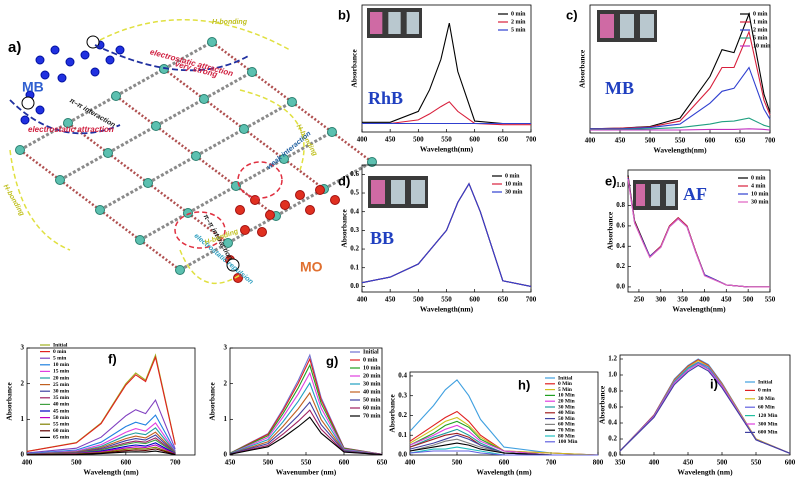  What do you see at coordinates (61, 411) in the screenshot?
I see `legend-label: 45 min` at bounding box center [61, 411].